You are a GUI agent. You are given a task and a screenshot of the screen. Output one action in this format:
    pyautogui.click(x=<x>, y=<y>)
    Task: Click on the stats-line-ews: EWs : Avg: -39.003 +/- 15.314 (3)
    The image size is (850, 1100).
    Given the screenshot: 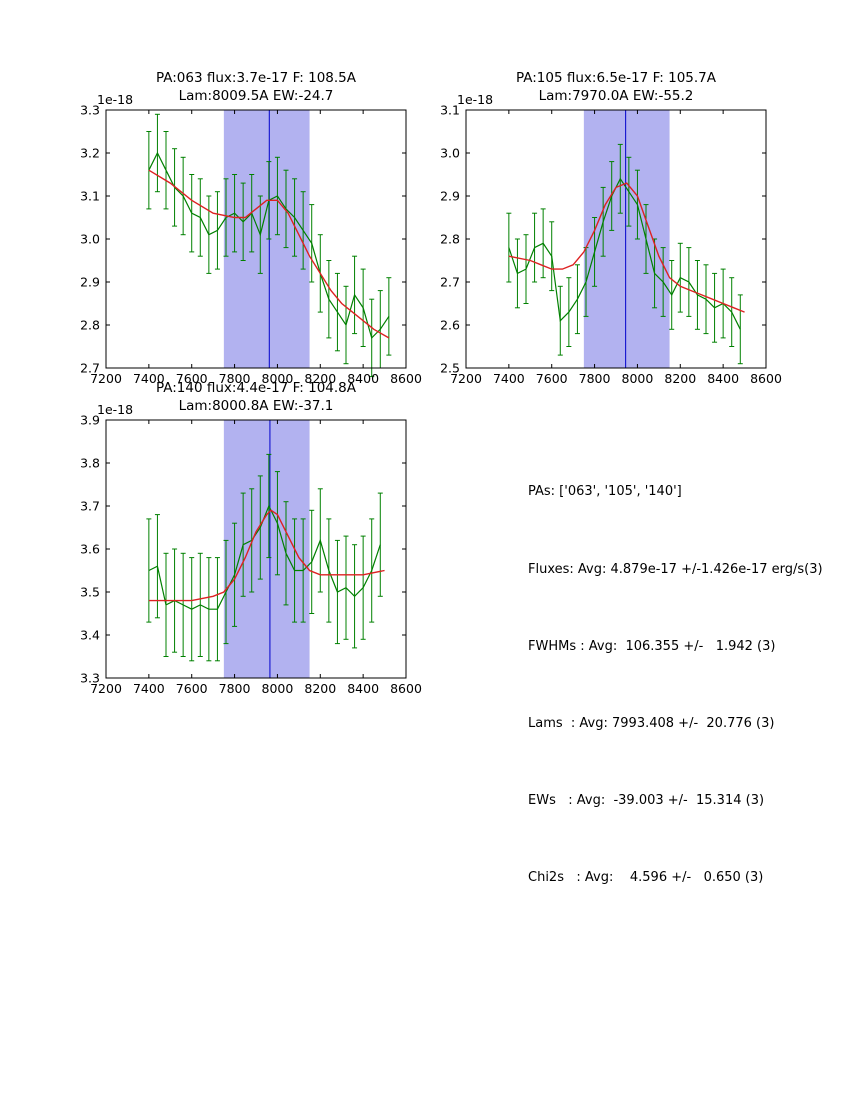 What is the action you would take?
    pyautogui.click(x=646, y=800)
    